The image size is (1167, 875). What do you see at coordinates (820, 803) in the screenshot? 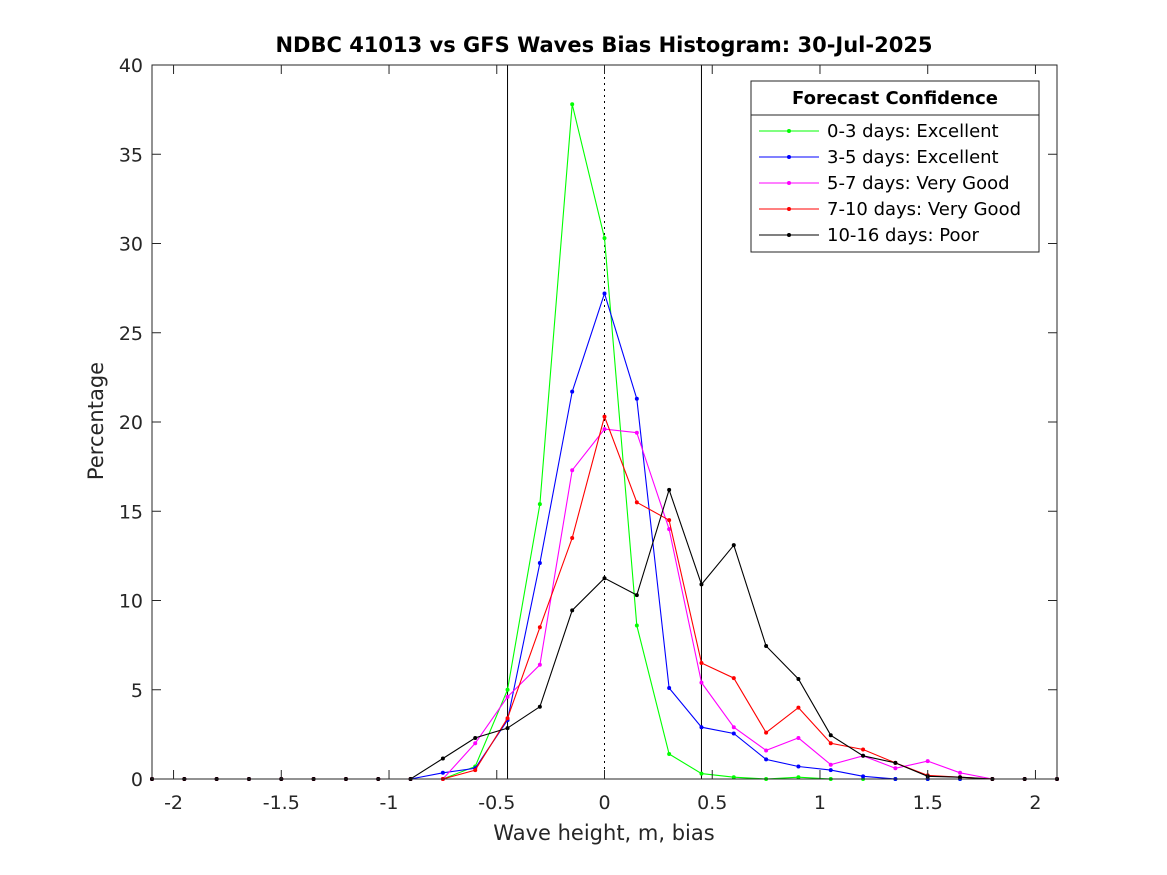
I see `x-tick-label: 1` at bounding box center [820, 803].